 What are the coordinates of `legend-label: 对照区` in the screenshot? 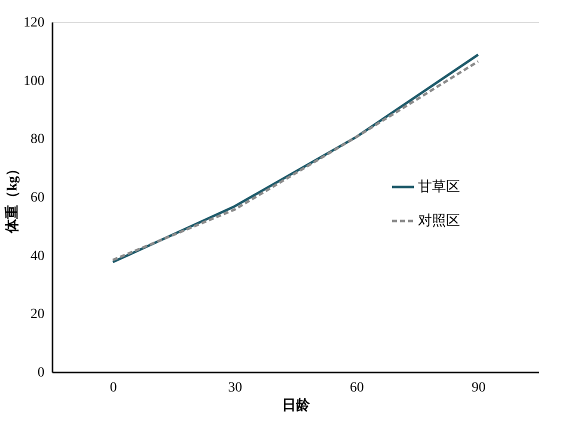 It's located at (439, 221).